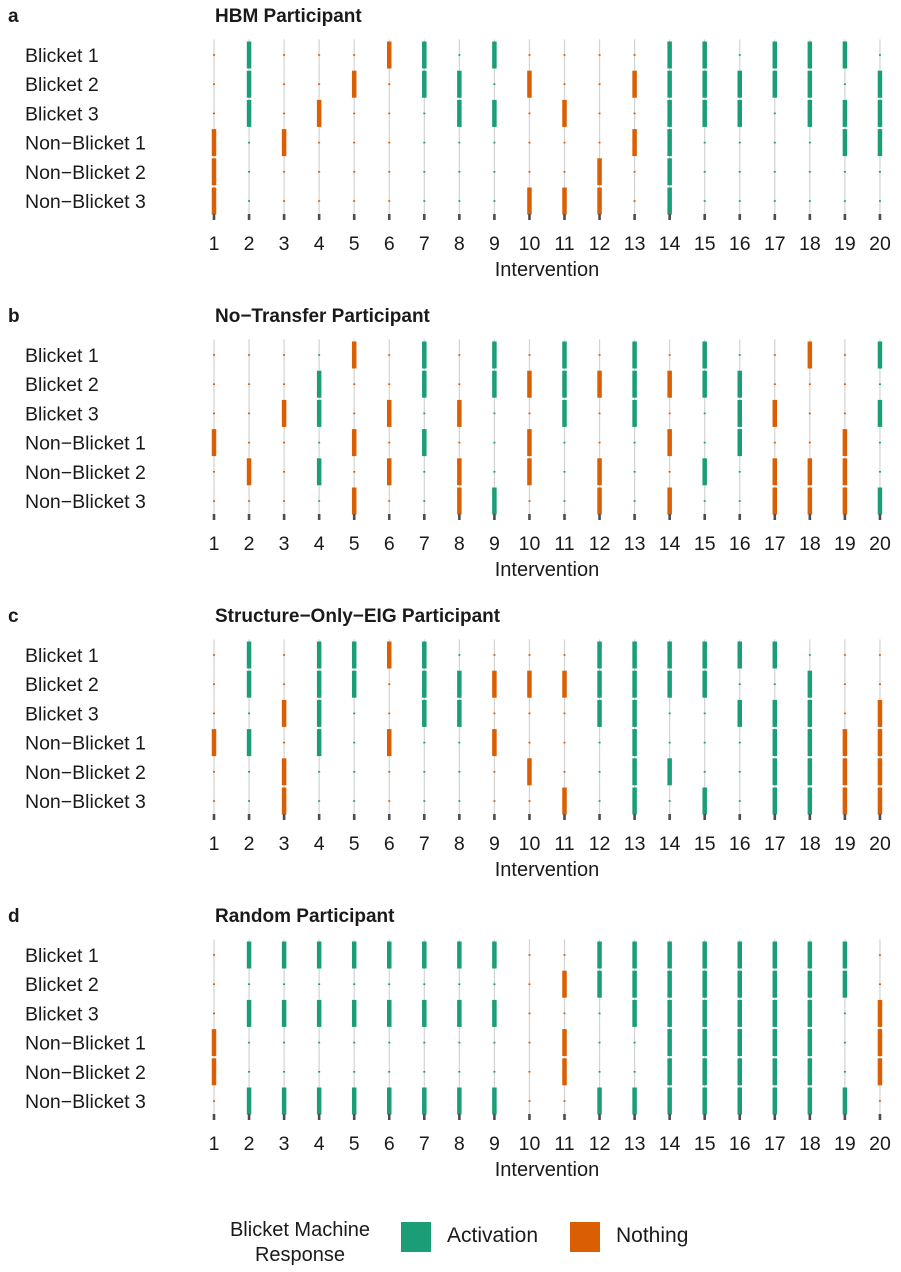 The width and height of the screenshot is (901, 1272). What do you see at coordinates (424, 1144) in the screenshot?
I see `x-tick-label: 7` at bounding box center [424, 1144].